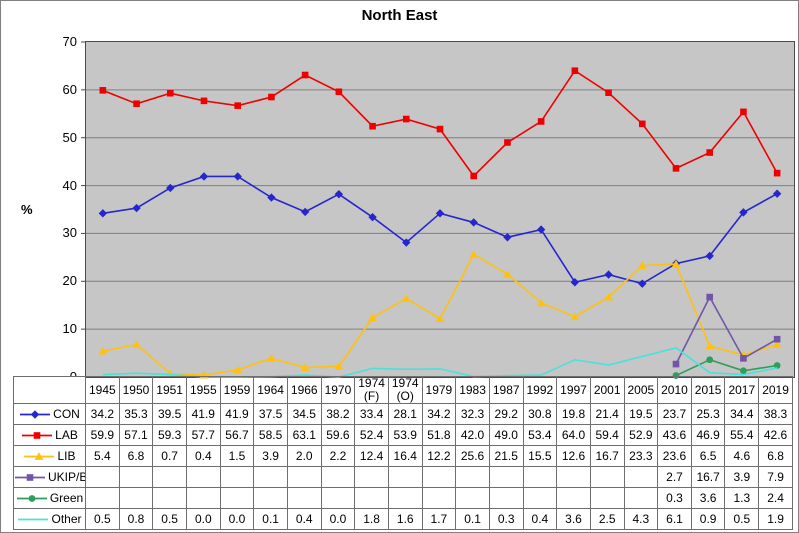 The width and height of the screenshot is (799, 533). Describe the element at coordinates (472, 519) in the screenshot. I see `table-cell: 0.1` at that location.